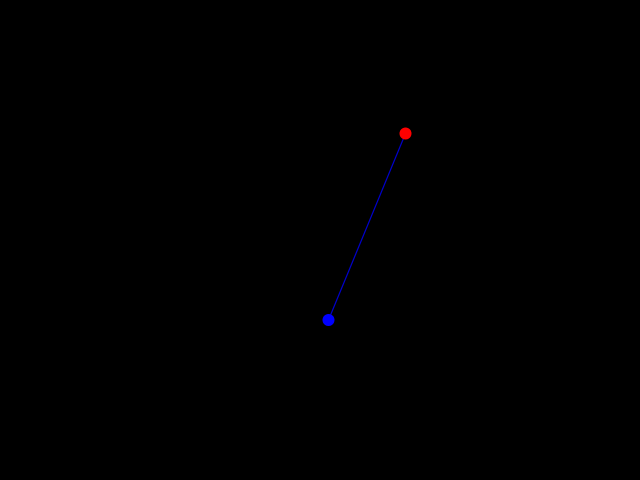  What do you see at coordinates (367, 227) in the screenshot?
I see `connector-line` at bounding box center [367, 227].